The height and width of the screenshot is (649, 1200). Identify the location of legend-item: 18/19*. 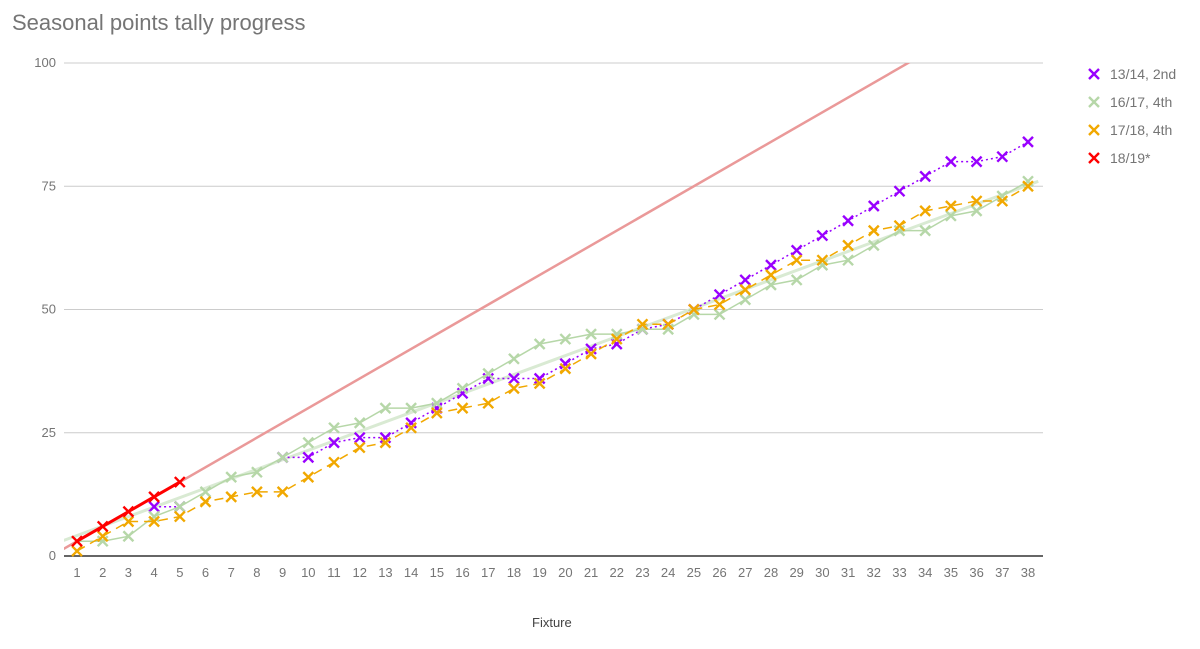
(1132, 158).